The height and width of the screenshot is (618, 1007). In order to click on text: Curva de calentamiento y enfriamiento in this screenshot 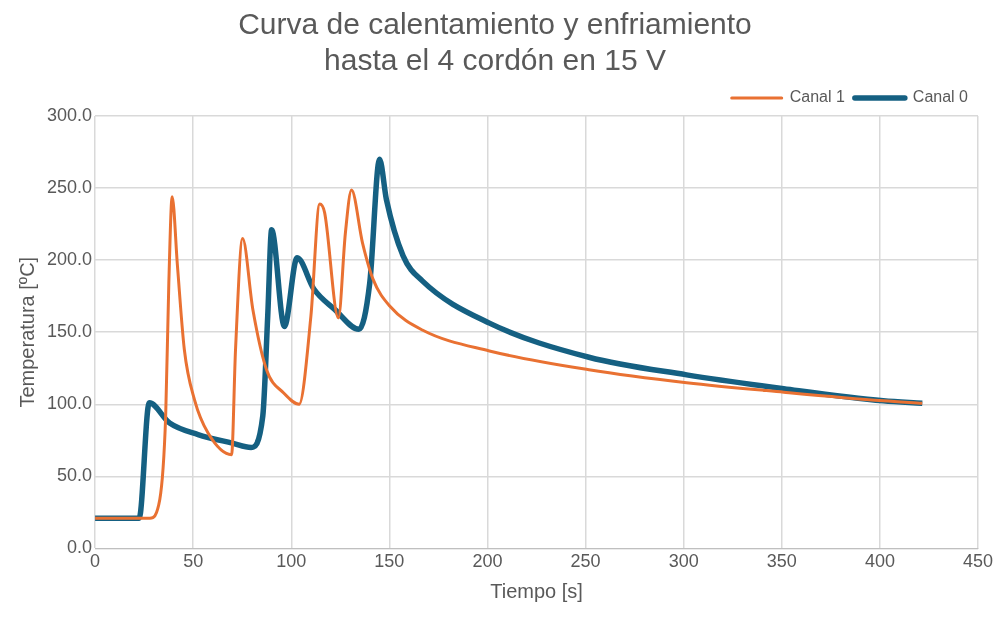, I will do `click(495, 24)`.